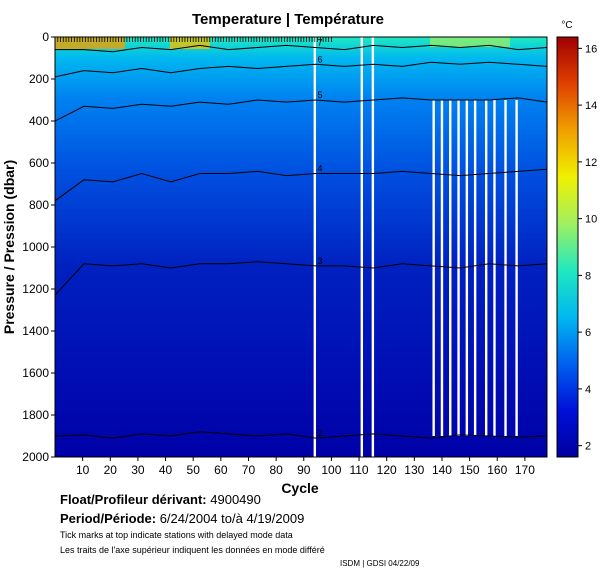 This screenshot has height=576, width=605. What do you see at coordinates (591, 163) in the screenshot?
I see `colorbar-tick-label-12: 12` at bounding box center [591, 163].